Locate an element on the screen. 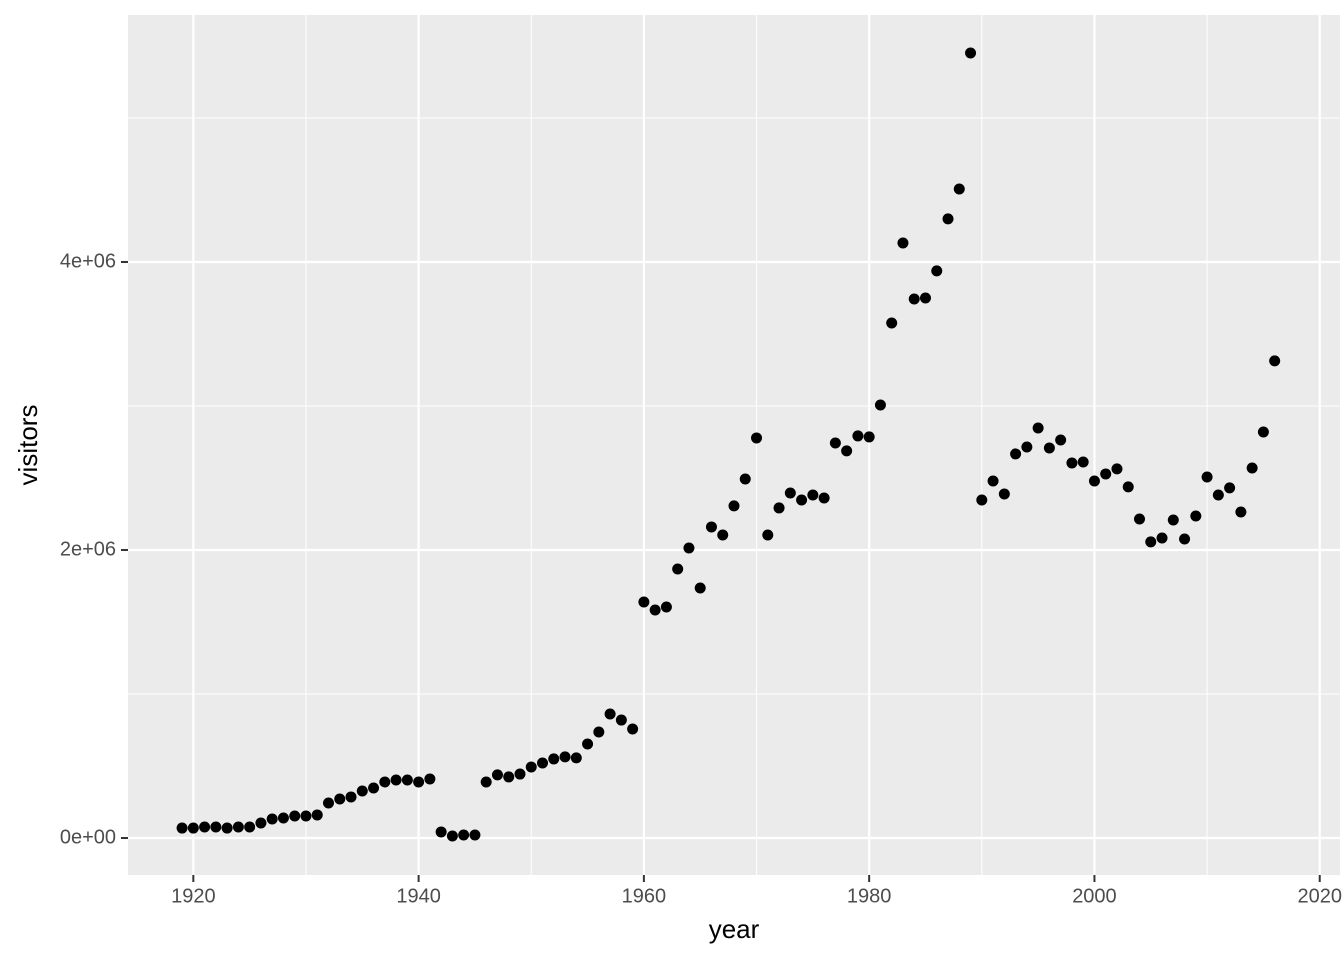  x-axis-title: year is located at coordinates (734, 929).